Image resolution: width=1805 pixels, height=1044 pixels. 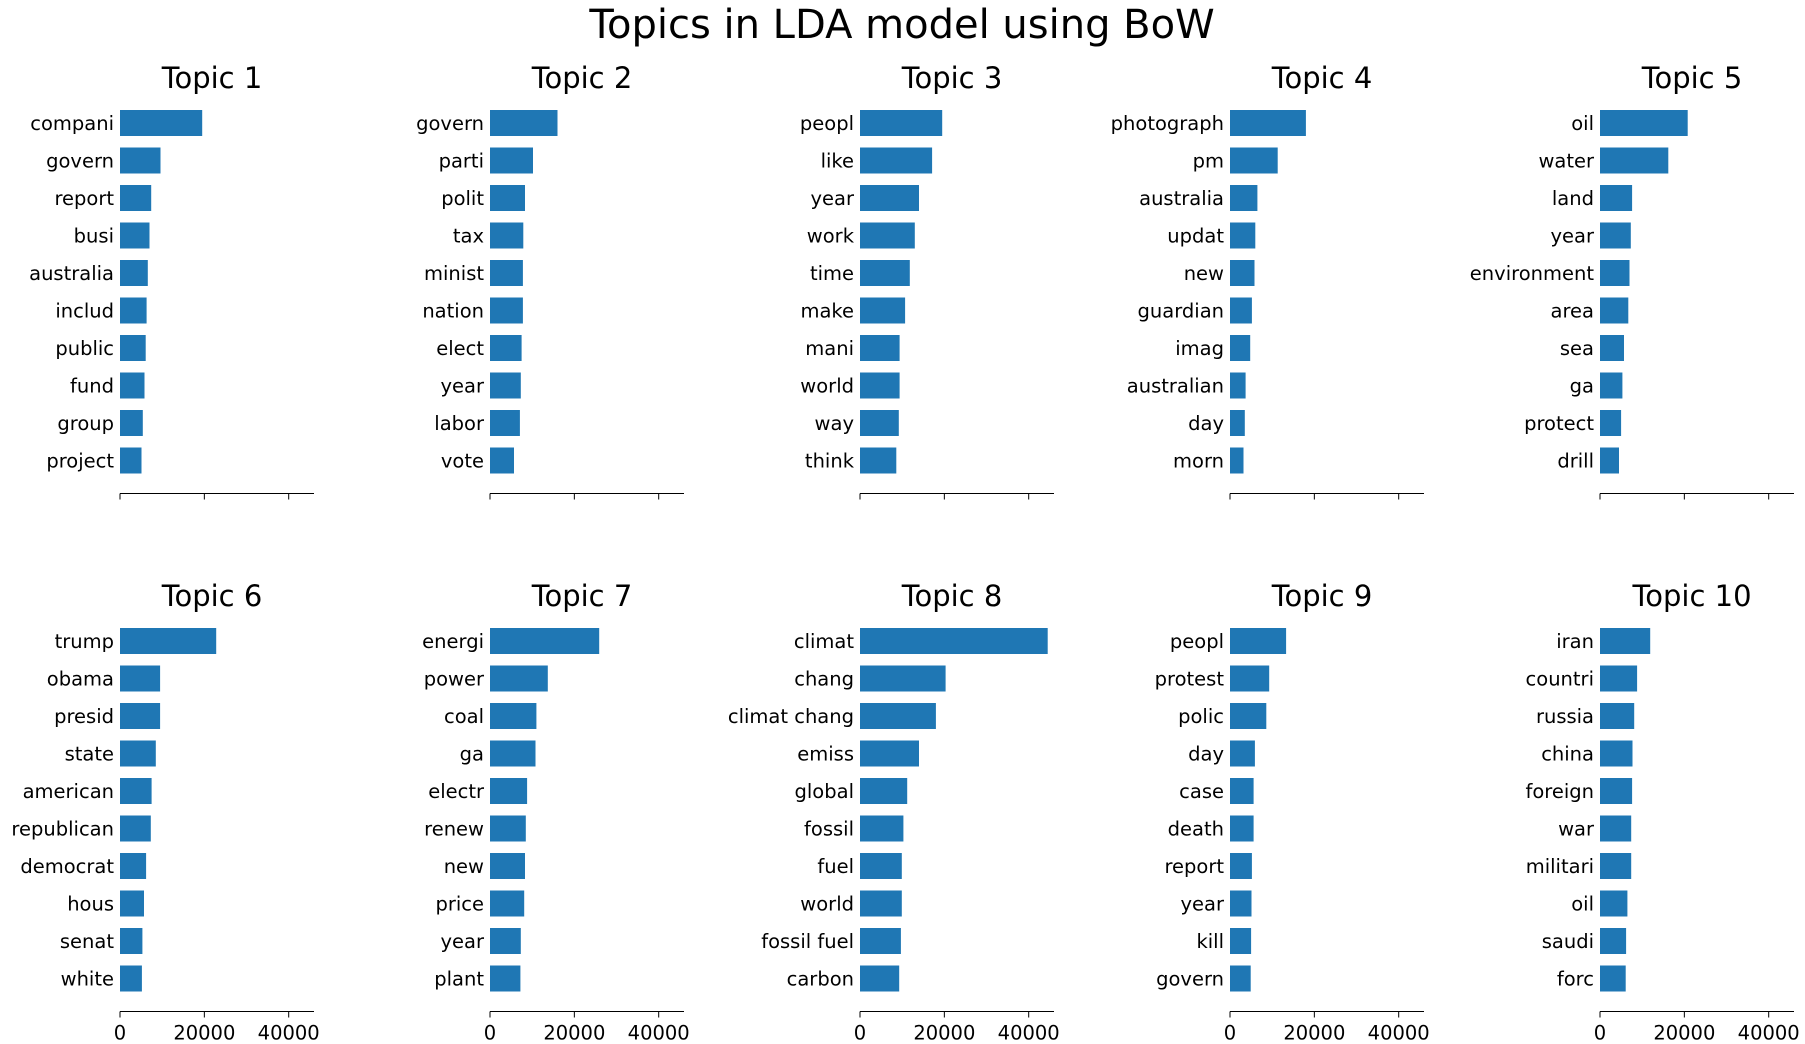 What do you see at coordinates (837, 161) in the screenshot?
I see `category-label: like` at bounding box center [837, 161].